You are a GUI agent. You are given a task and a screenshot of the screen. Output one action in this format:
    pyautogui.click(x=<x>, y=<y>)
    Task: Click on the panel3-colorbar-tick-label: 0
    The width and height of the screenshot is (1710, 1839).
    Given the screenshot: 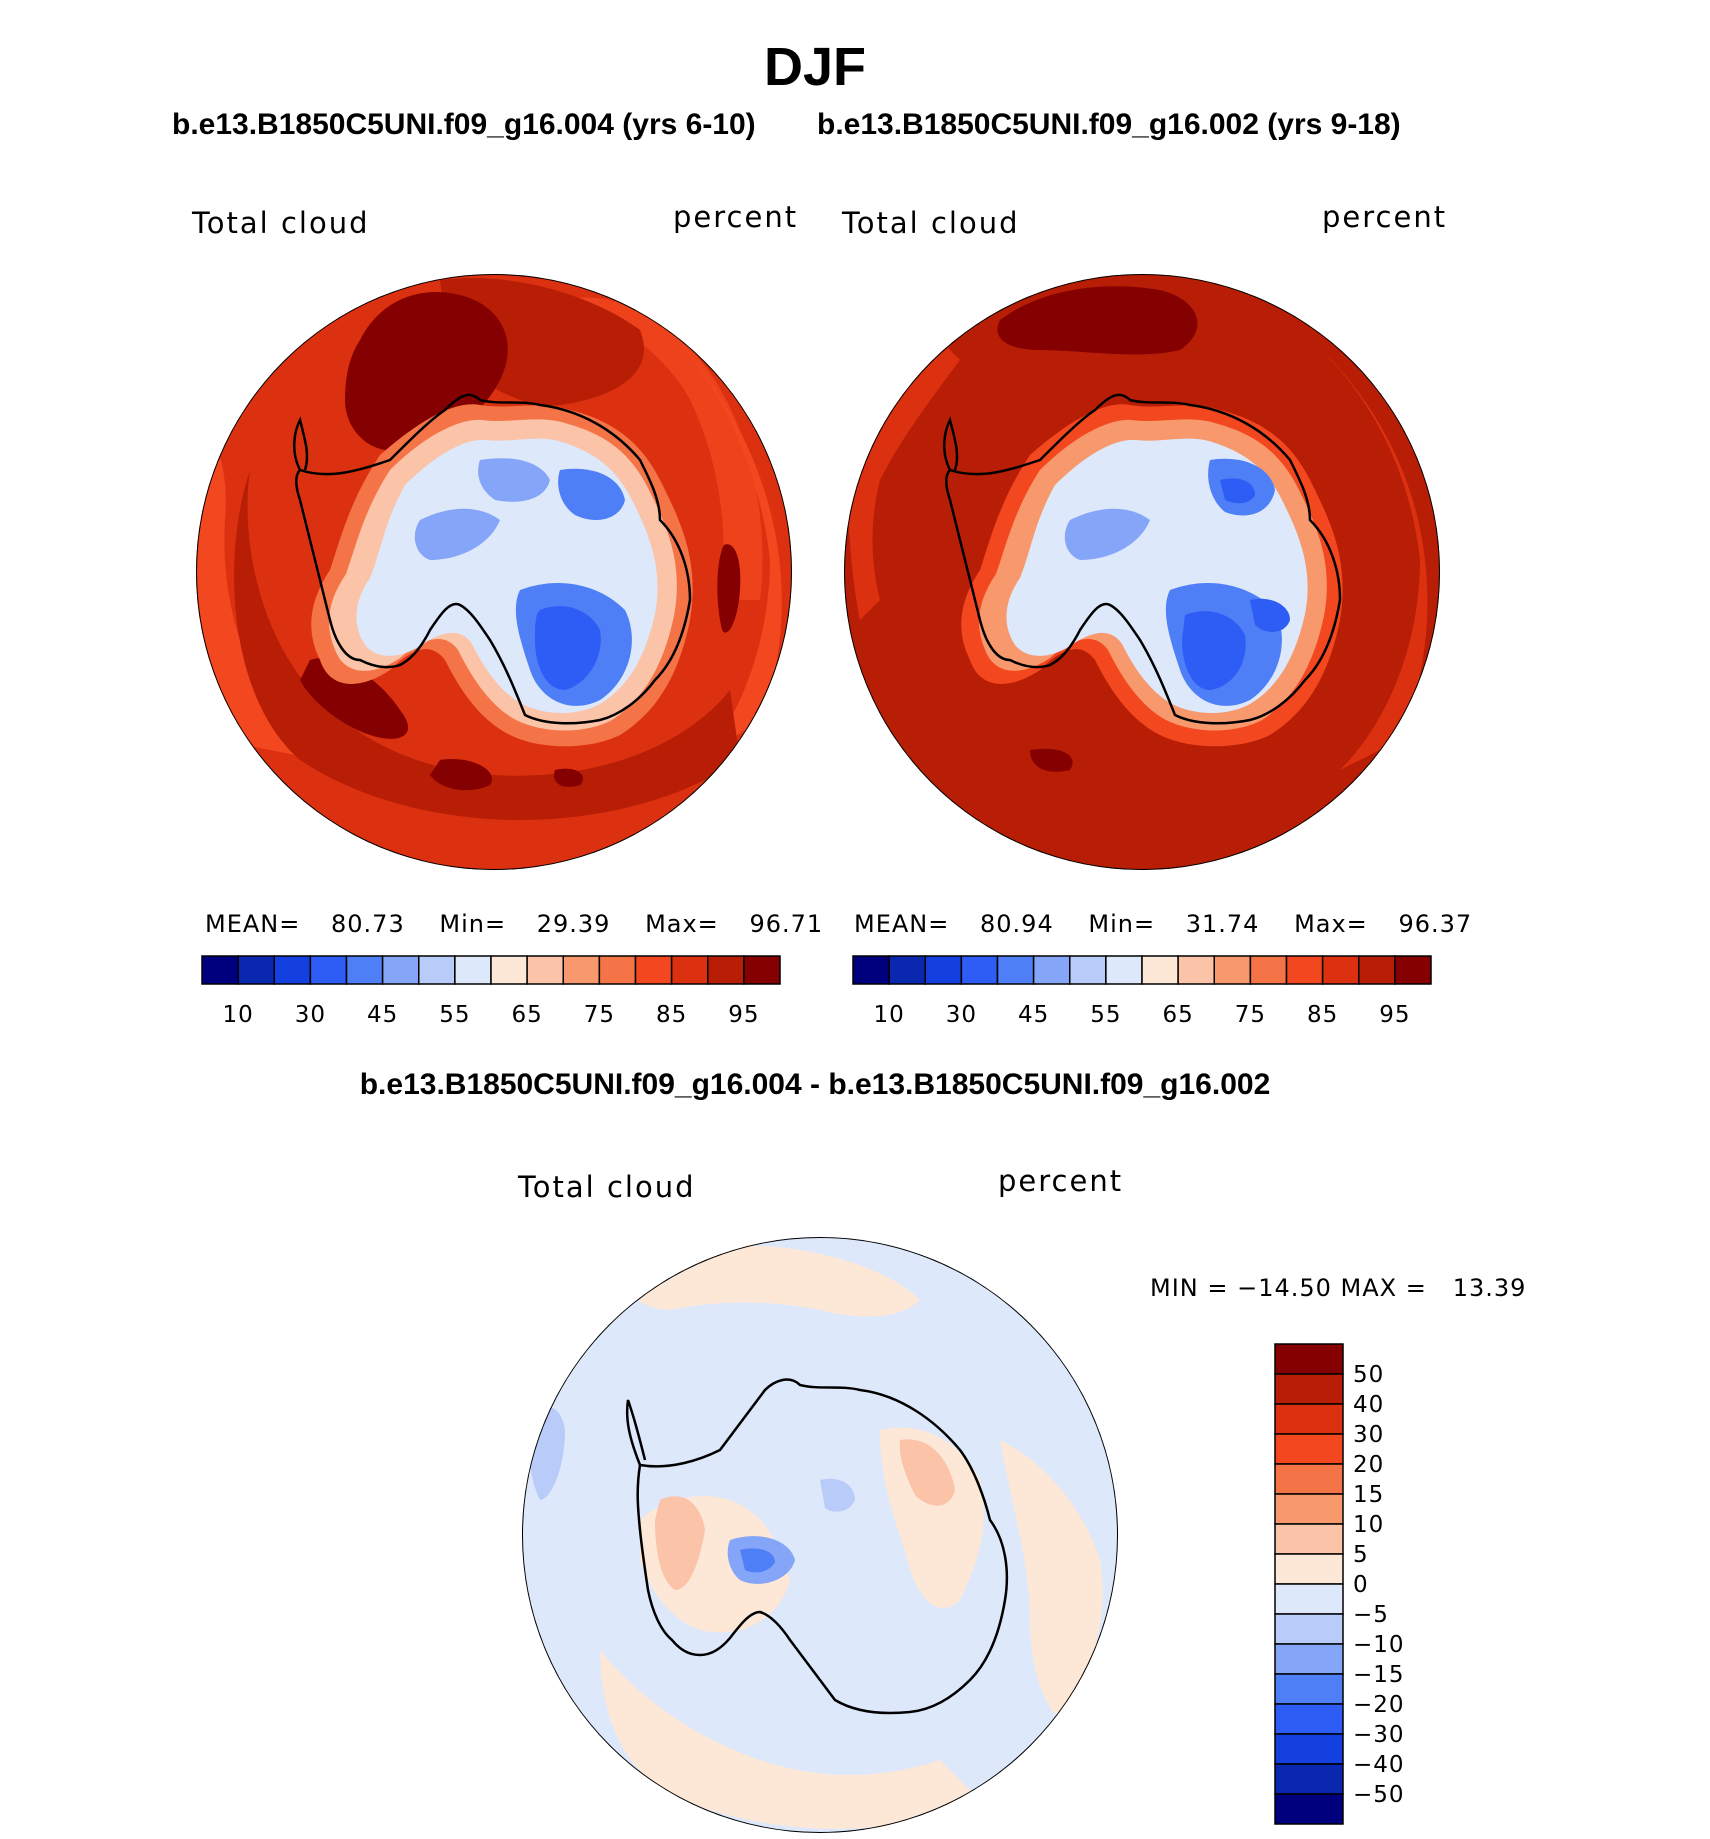 What is the action you would take?
    pyautogui.click(x=1361, y=1585)
    